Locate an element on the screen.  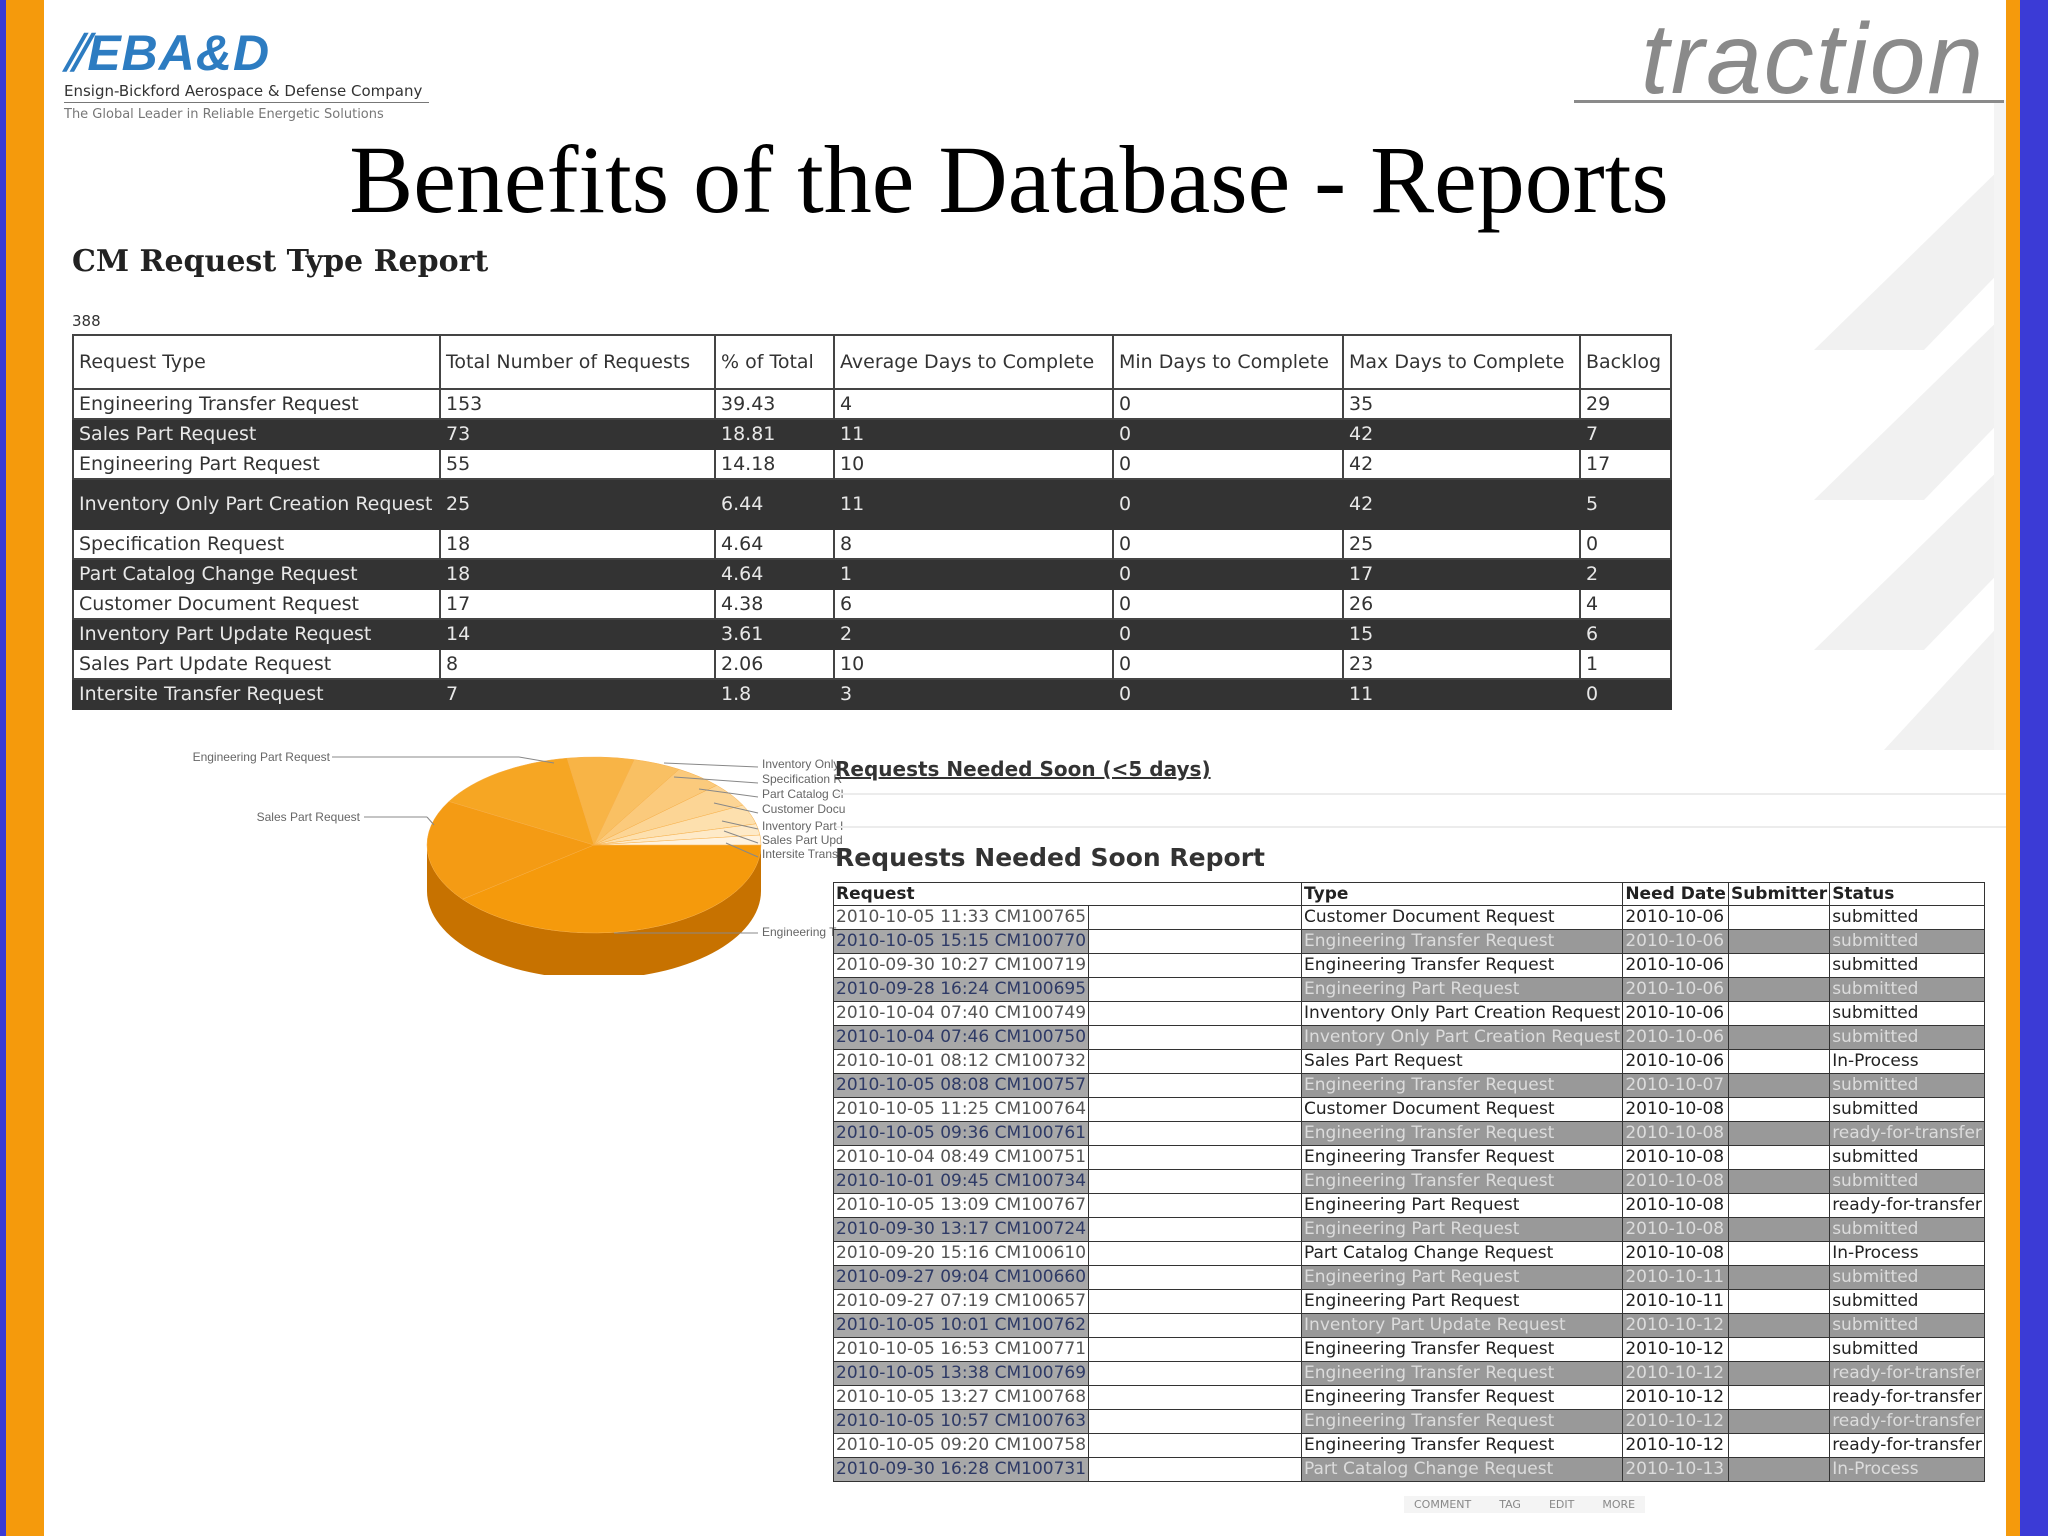
bottom-toolbar: COMMENT TAG EDIT MORE is located at coordinates (1525, 1504).